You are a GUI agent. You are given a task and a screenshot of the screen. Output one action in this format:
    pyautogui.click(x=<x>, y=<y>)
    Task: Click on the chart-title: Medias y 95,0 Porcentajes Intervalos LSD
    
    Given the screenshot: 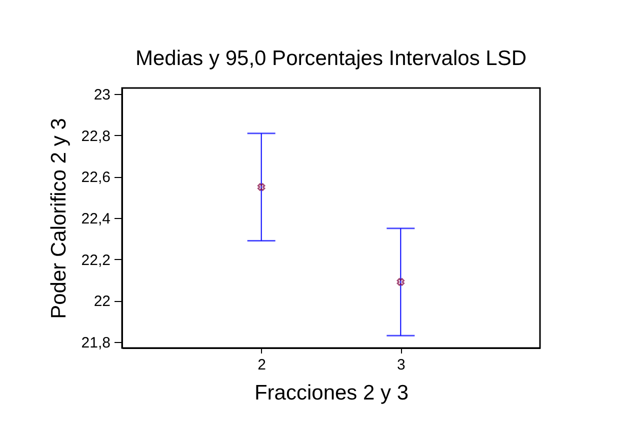 What is the action you would take?
    pyautogui.click(x=331, y=58)
    